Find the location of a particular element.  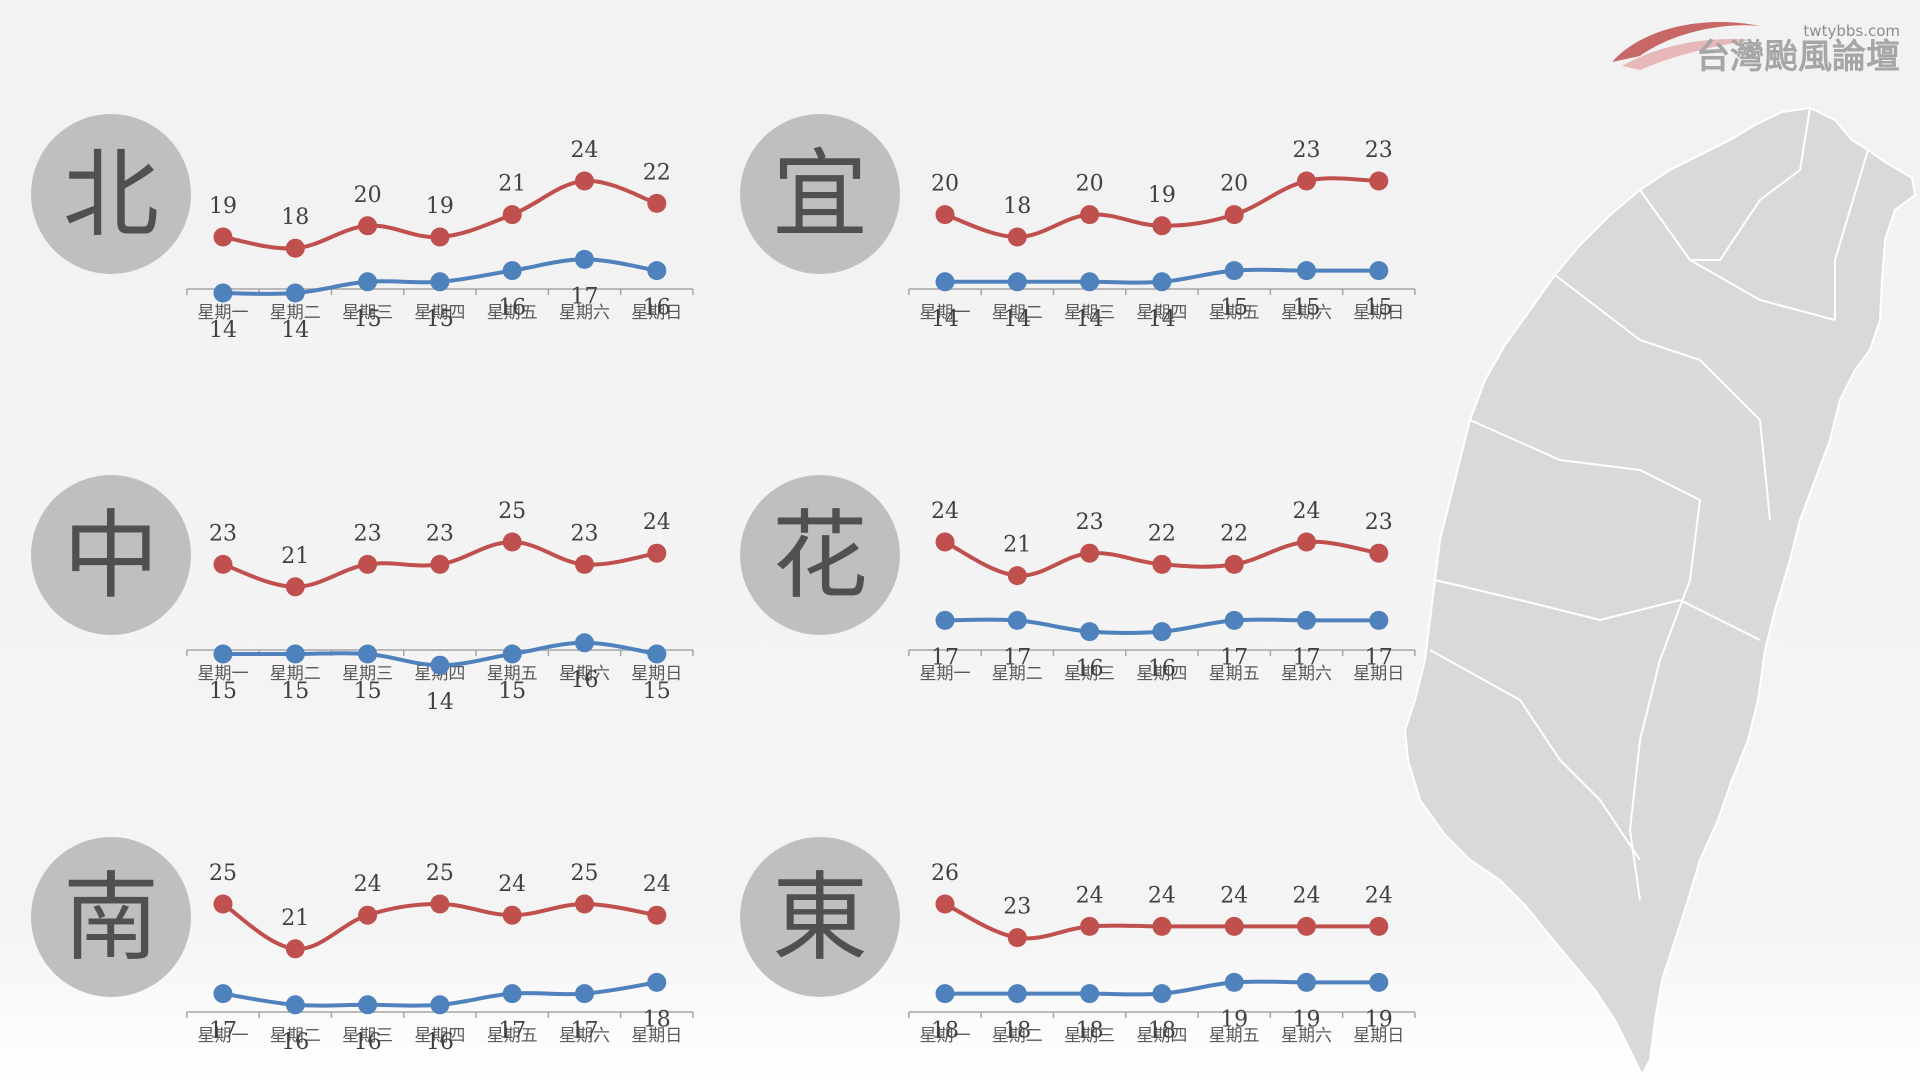

region-label: 東 is located at coordinates (820, 918).